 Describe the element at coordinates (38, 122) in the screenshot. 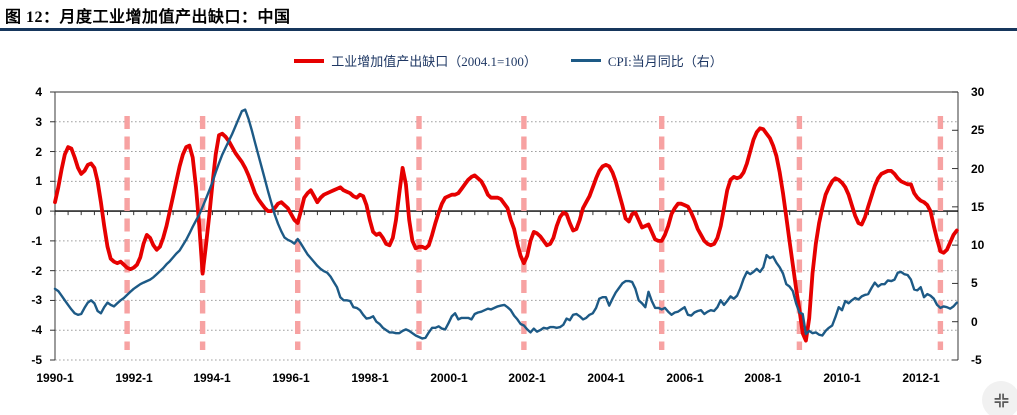

I see `left-axis-tick-label: 3` at that location.